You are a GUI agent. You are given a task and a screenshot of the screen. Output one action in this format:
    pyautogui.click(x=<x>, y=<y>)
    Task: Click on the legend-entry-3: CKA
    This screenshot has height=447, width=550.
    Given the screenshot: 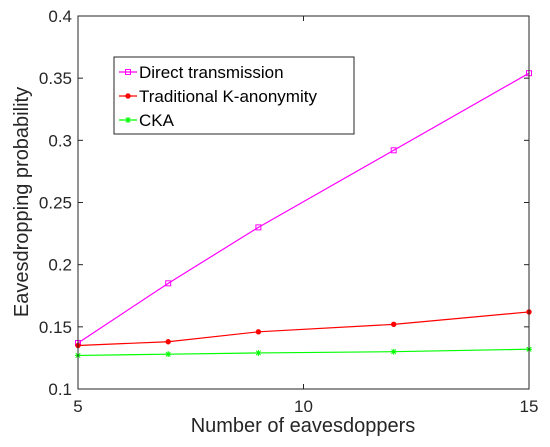 What is the action you would take?
    pyautogui.click(x=147, y=120)
    